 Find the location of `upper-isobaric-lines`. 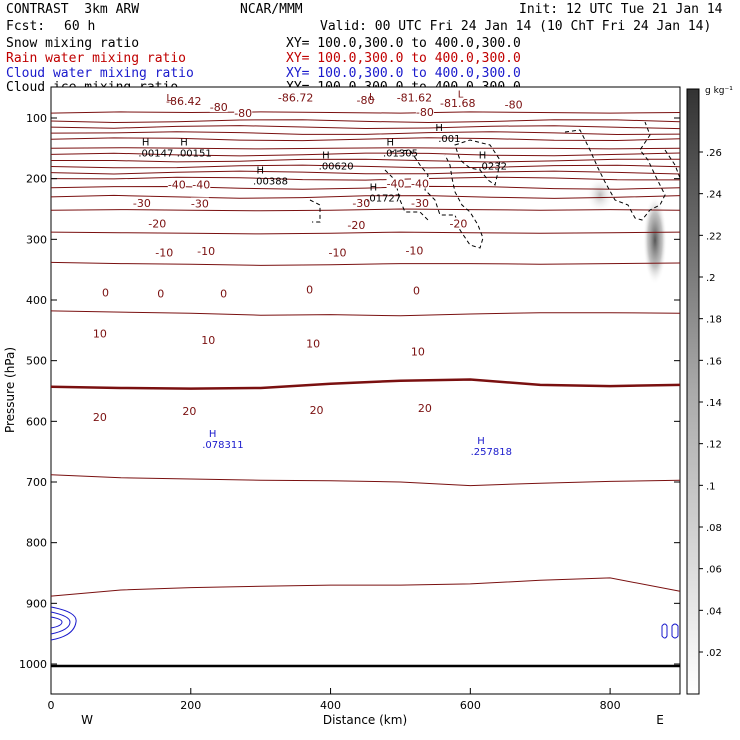

upper-isobaric-lines is located at coordinates (365, 159).